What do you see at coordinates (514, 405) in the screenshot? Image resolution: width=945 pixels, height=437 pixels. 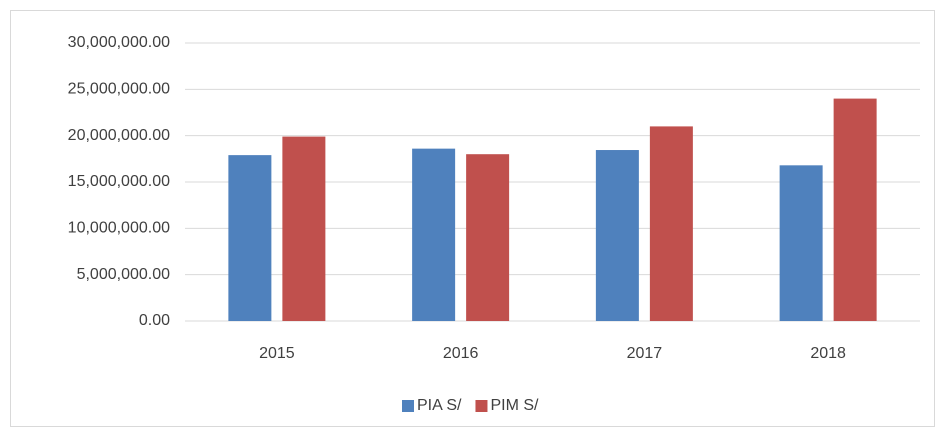 I see `legend-label: PIM S/` at bounding box center [514, 405].